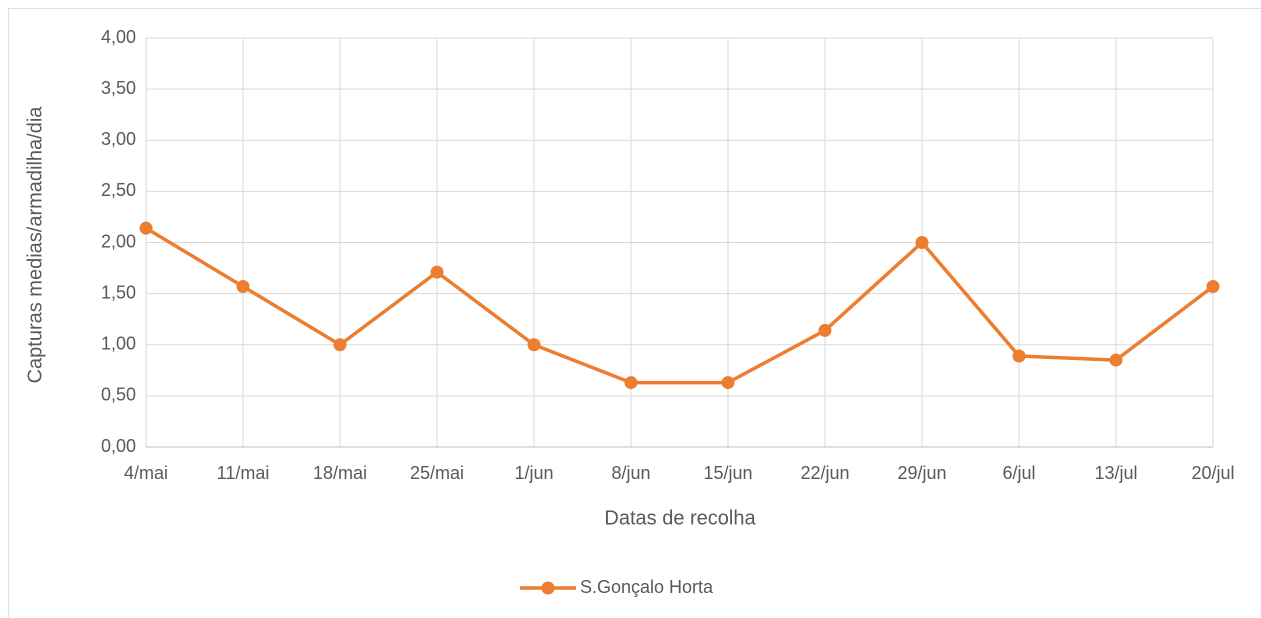 This screenshot has width=1261, height=618. Describe the element at coordinates (437, 473) in the screenshot. I see `x-tick-label: 25/mai` at that location.